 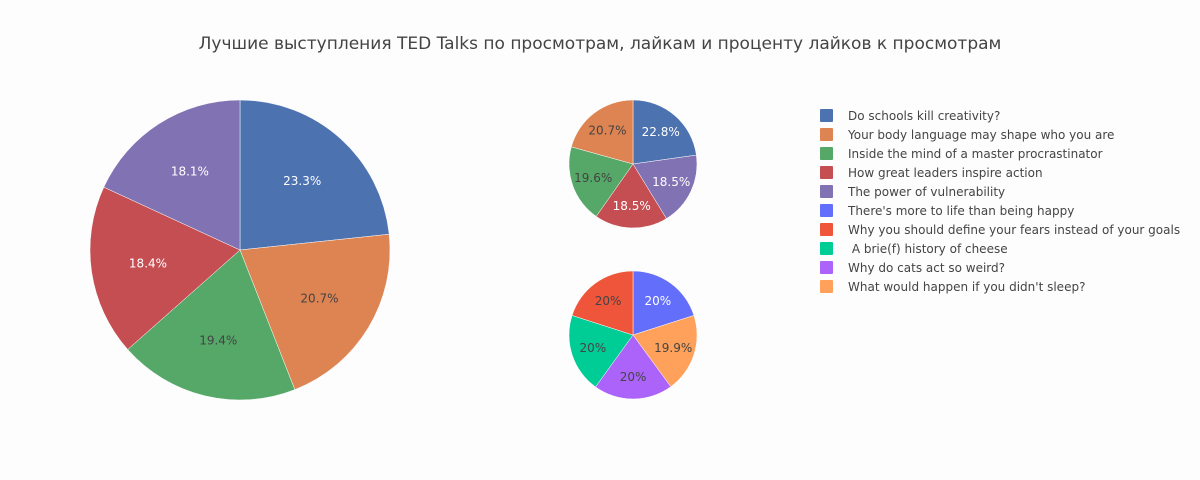 I want to click on legend-label: The power of vulnerability, so click(x=927, y=191).